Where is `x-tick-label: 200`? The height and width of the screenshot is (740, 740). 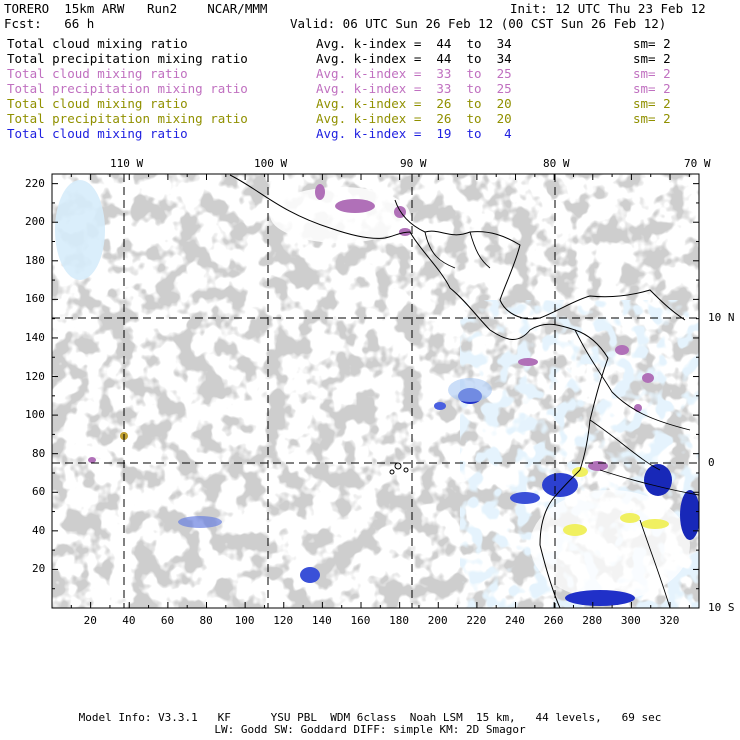
x-tick-label: 200 is located at coordinates (437, 620).